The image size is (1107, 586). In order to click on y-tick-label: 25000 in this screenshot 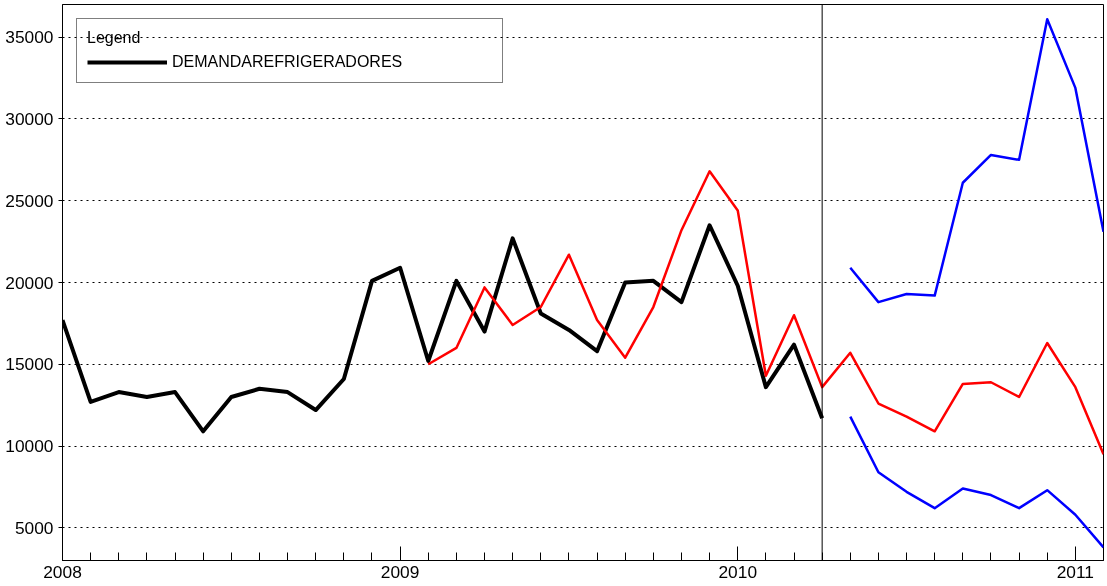, I will do `click(29, 200)`.